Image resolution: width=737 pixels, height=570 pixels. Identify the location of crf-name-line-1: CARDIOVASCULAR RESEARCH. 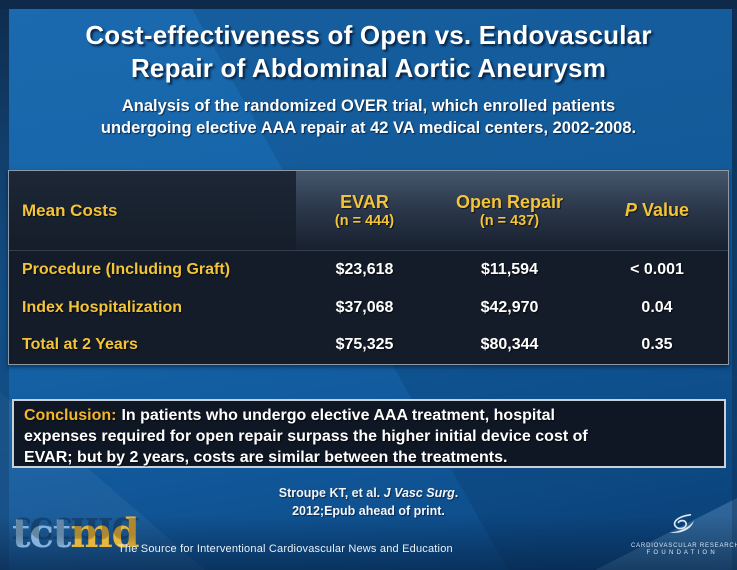
(684, 546).